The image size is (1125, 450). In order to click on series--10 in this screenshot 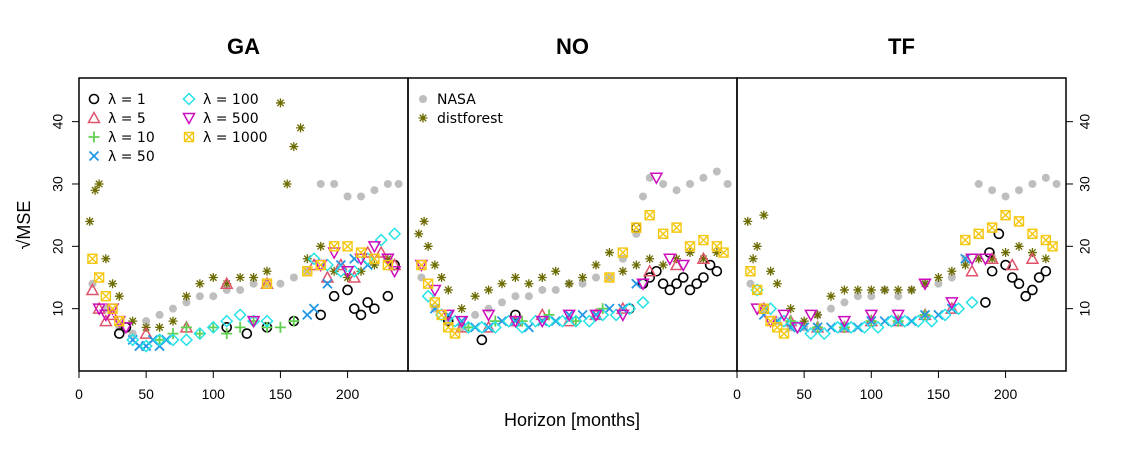, I will do `click(227, 330)`.